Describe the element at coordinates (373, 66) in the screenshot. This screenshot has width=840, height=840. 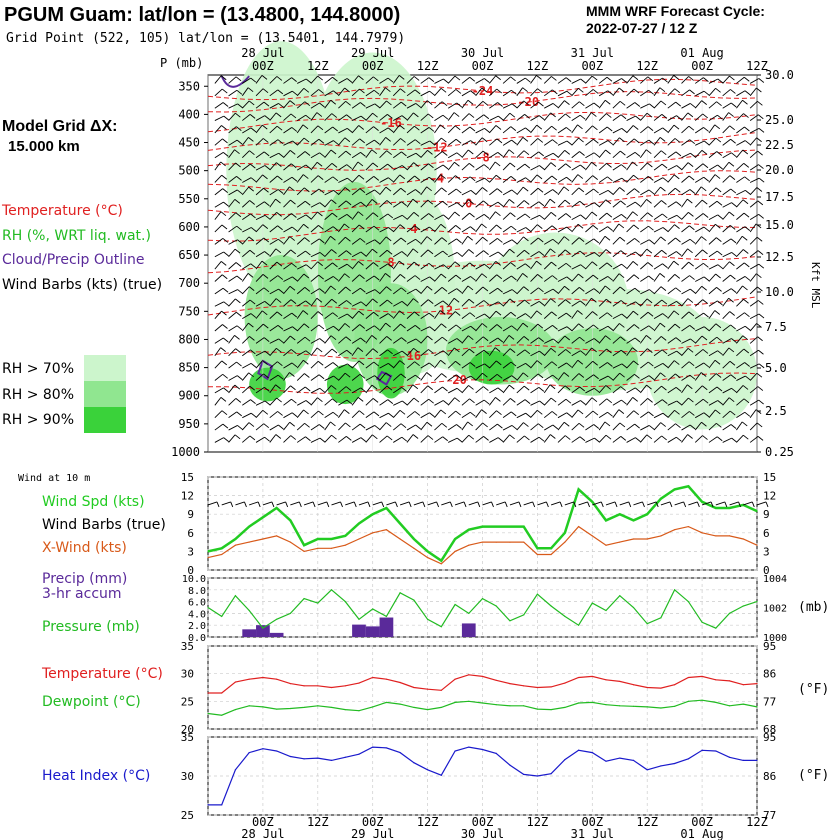
I see `hour-label-top: 00Z` at that location.